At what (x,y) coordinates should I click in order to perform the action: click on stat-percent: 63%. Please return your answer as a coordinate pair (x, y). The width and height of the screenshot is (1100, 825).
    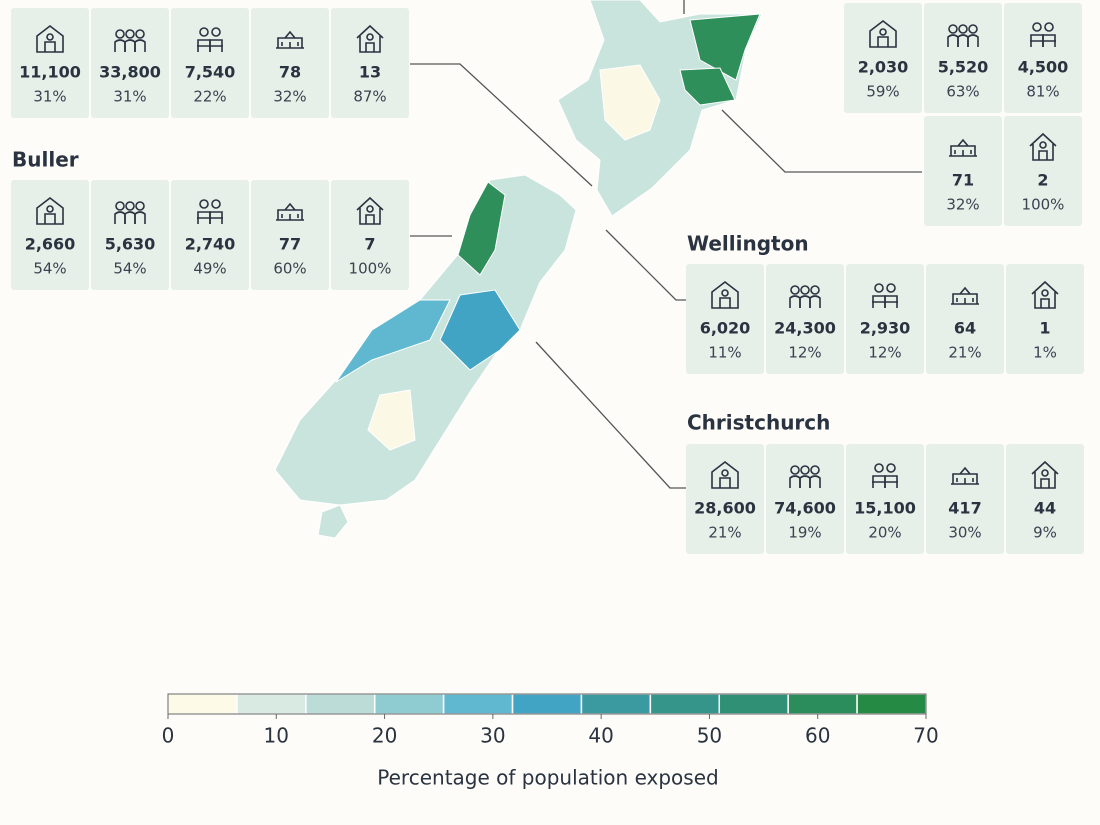
    Looking at the image, I should click on (962, 92).